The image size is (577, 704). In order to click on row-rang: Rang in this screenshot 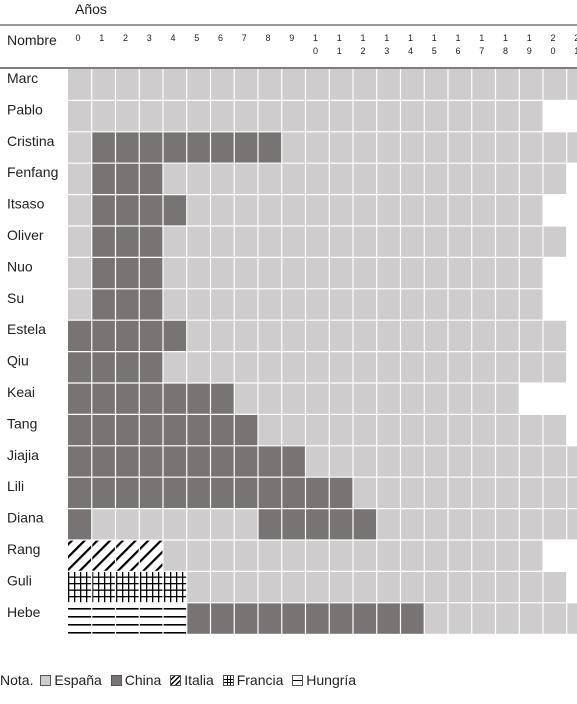, I will do `click(275, 555)`.